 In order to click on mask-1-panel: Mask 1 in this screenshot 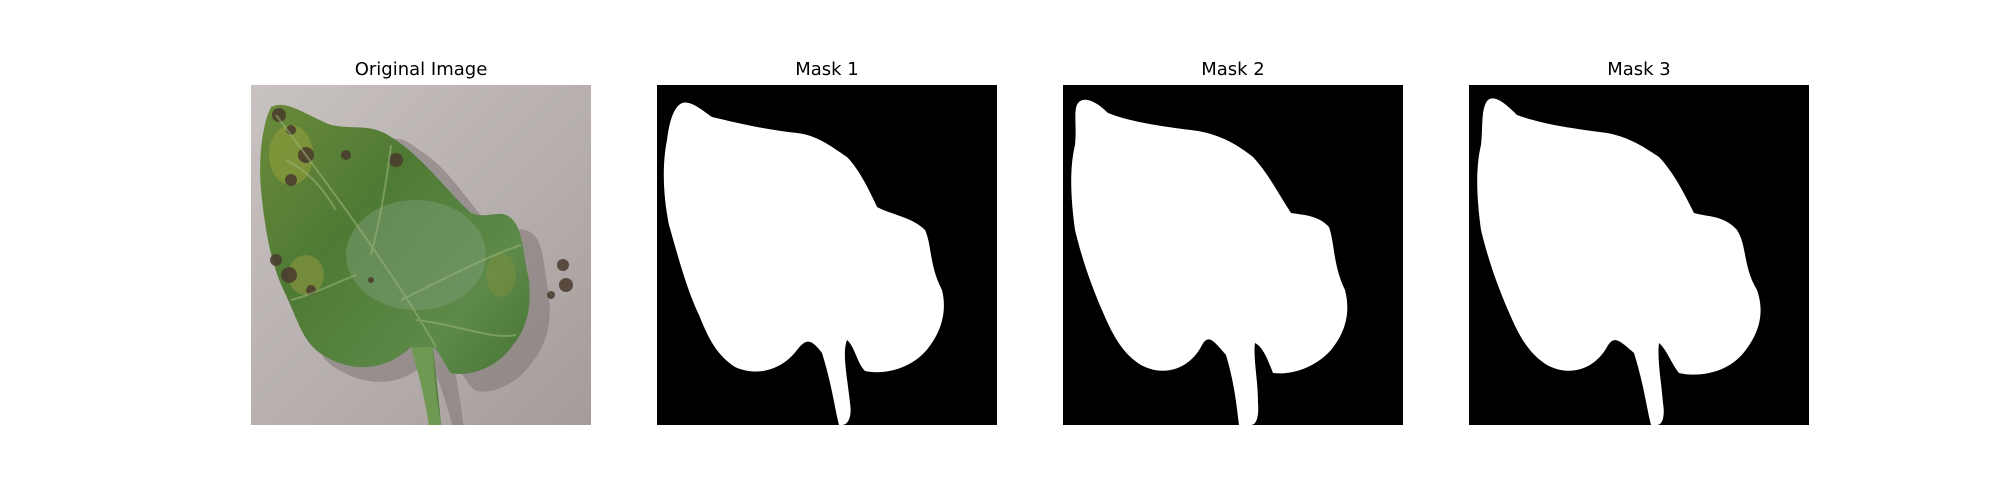, I will do `click(827, 241)`.